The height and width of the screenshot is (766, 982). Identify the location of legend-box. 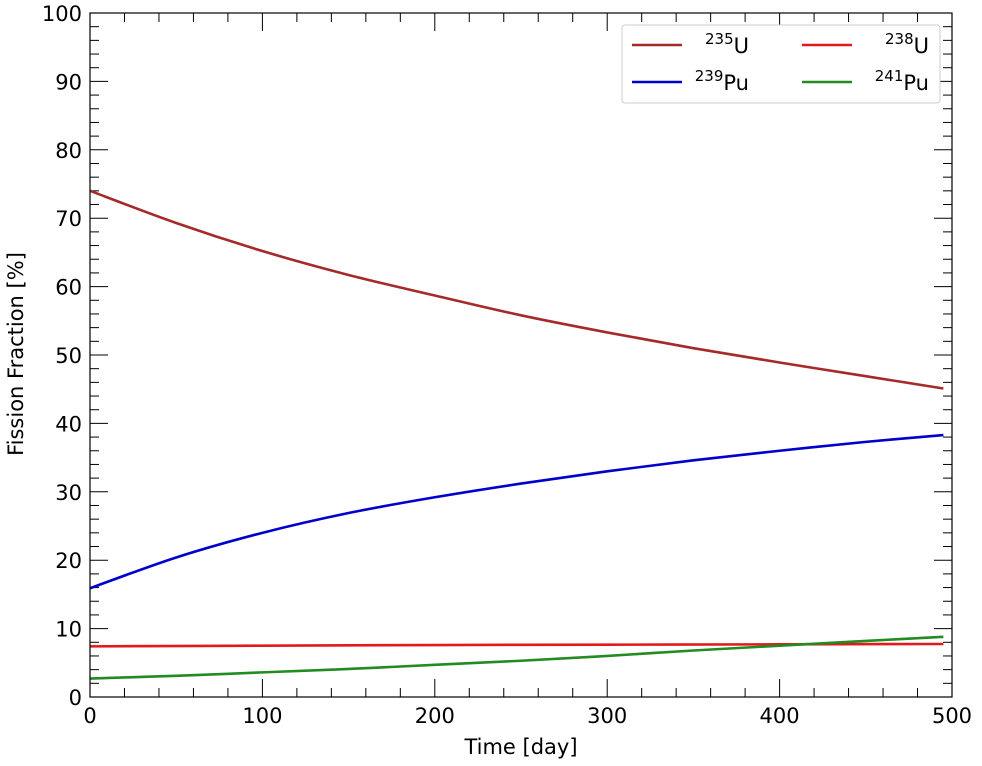
(781, 64).